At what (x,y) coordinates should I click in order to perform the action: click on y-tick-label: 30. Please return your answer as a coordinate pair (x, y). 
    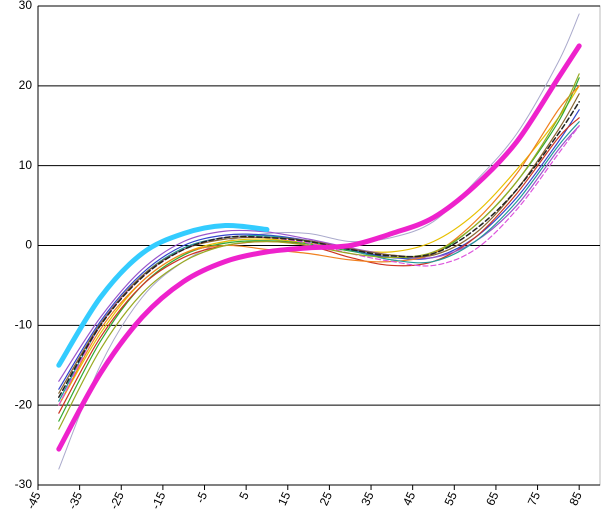
    Looking at the image, I should click on (26, 6).